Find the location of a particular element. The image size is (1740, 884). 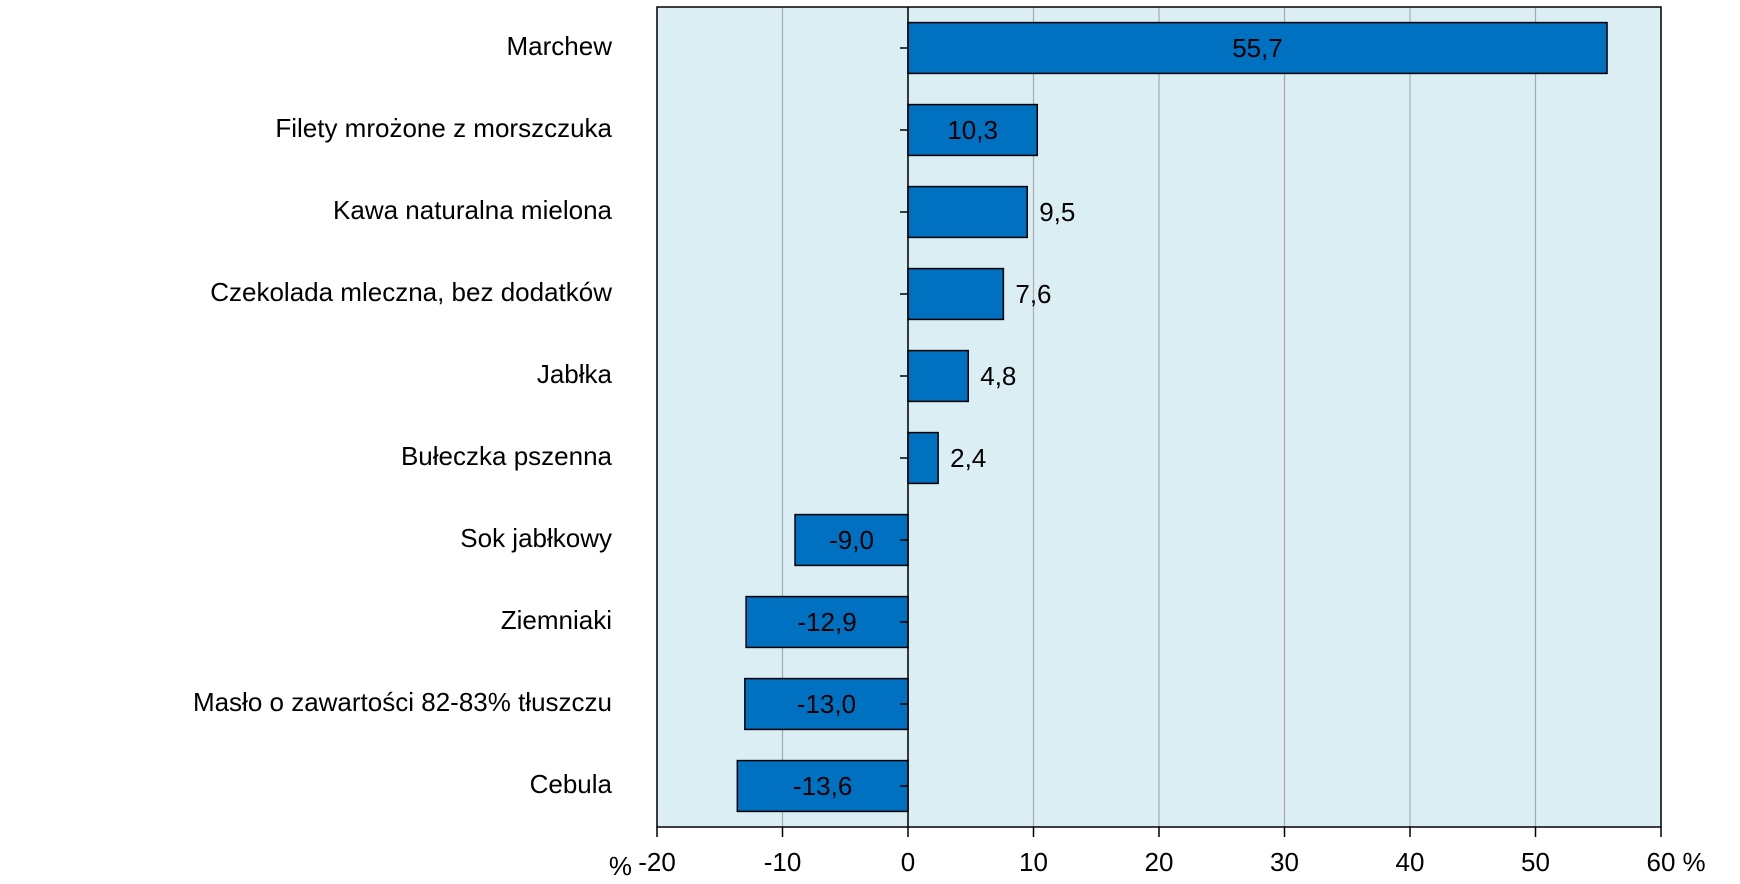

value-label: -13,6 is located at coordinates (822, 786).